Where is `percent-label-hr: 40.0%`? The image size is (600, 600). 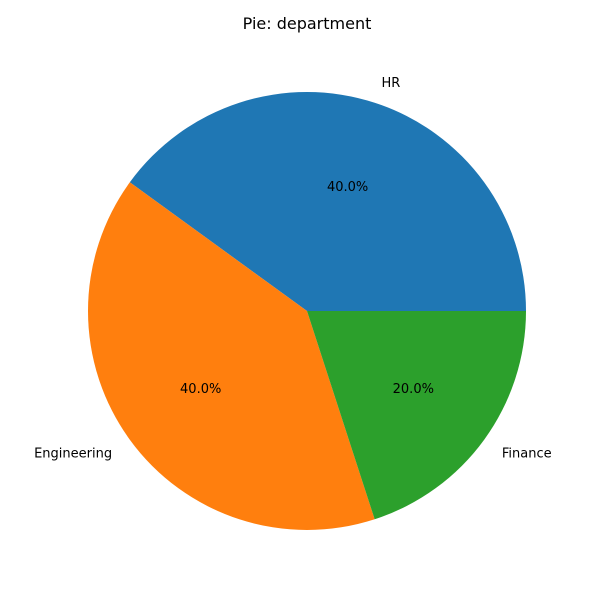
percent-label-hr: 40.0% is located at coordinates (347, 187).